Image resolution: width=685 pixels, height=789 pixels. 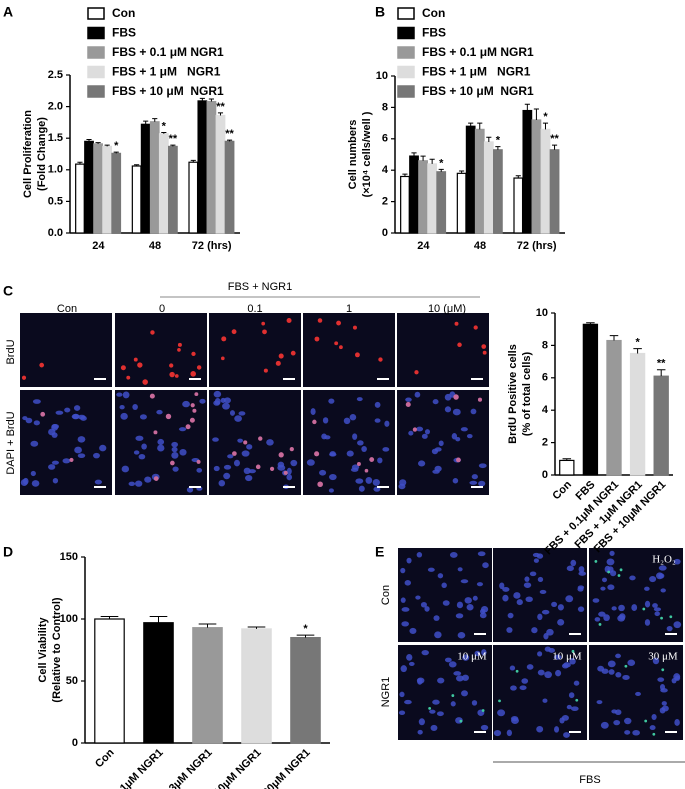 I want to click on y-tick-label: 2, so click(x=385, y=202).